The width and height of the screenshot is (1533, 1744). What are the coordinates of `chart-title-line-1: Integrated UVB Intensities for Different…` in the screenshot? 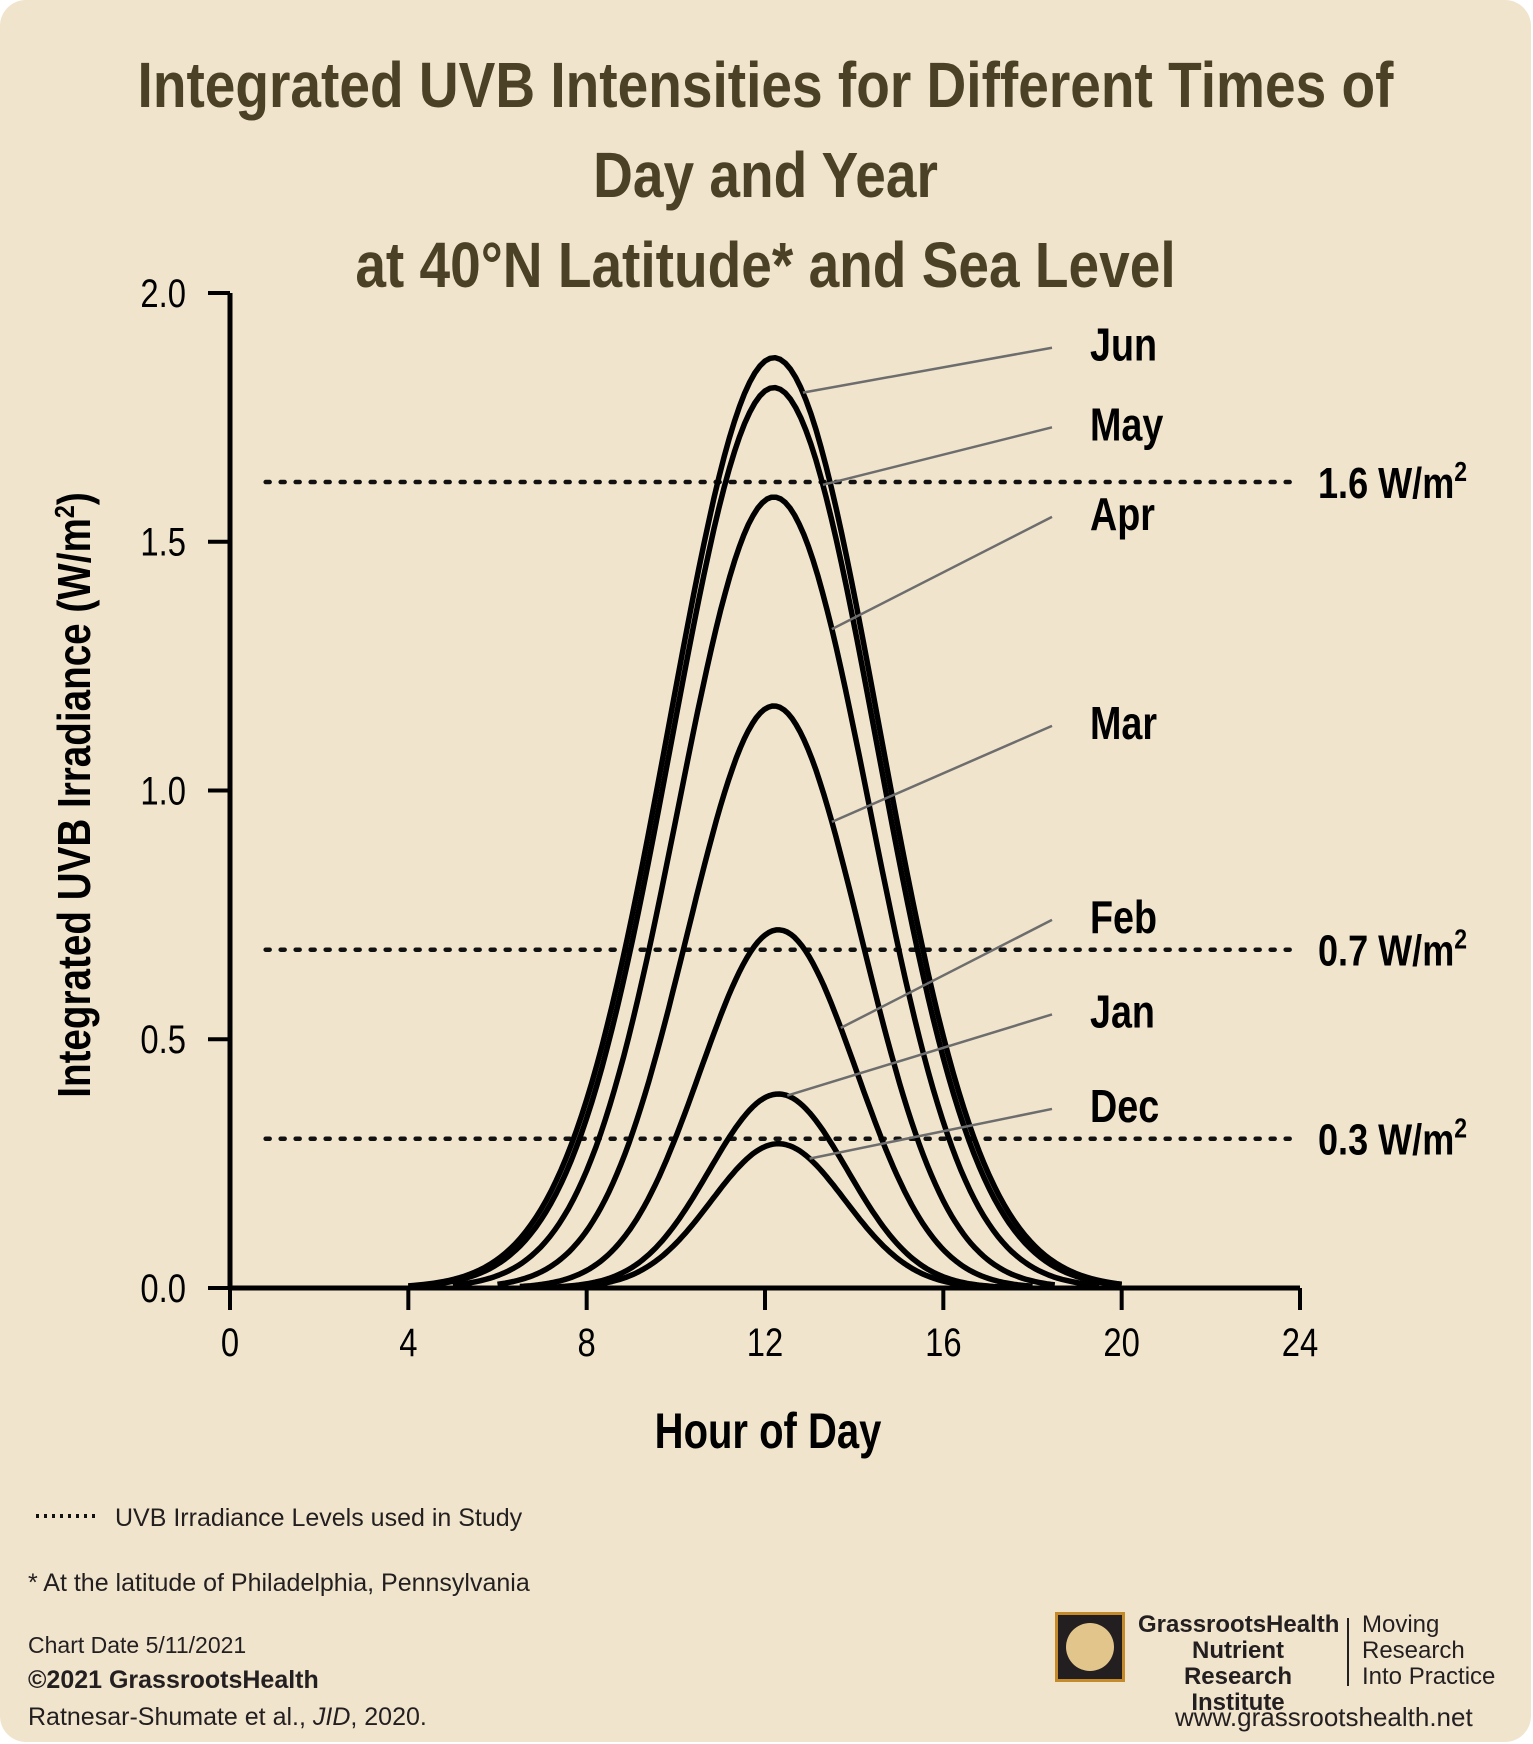 It's located at (765, 130).